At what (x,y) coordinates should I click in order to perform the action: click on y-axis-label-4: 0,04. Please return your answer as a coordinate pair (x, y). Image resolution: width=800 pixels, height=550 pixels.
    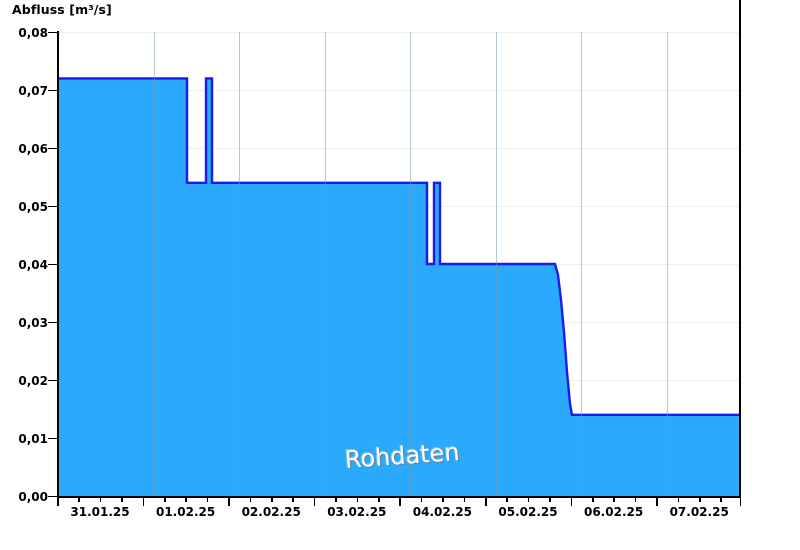
    Looking at the image, I should click on (33, 265).